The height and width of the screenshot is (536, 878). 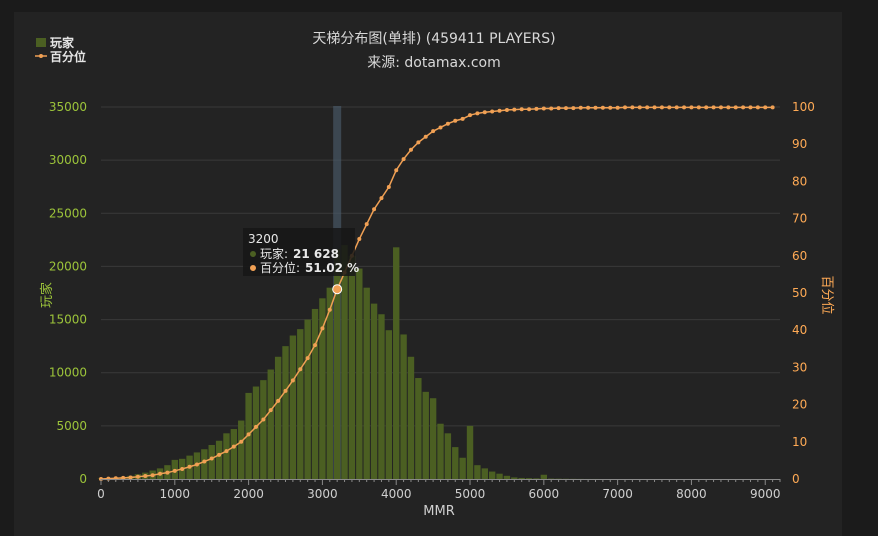 What do you see at coordinates (62, 42) in the screenshot?
I see `legend-players-label: 玩家` at bounding box center [62, 42].